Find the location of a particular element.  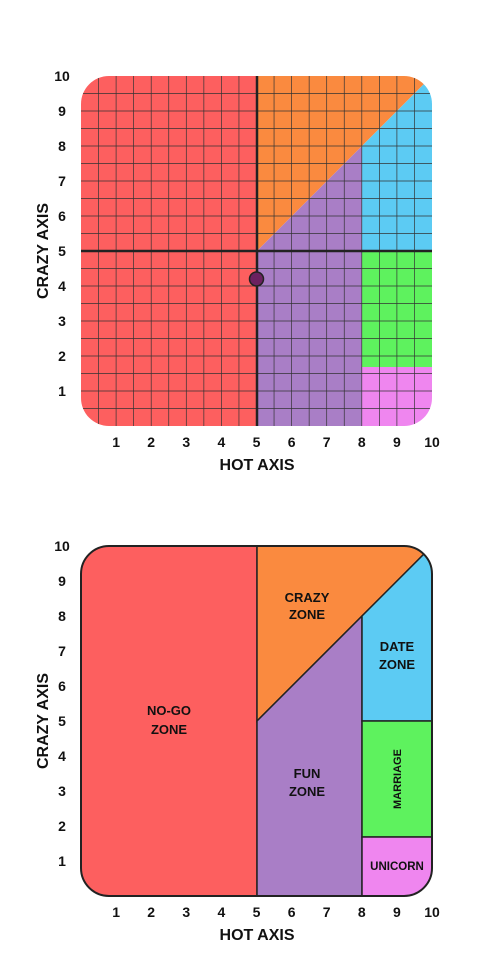

fun-zone-label-2: ZONE is located at coordinates (307, 791).